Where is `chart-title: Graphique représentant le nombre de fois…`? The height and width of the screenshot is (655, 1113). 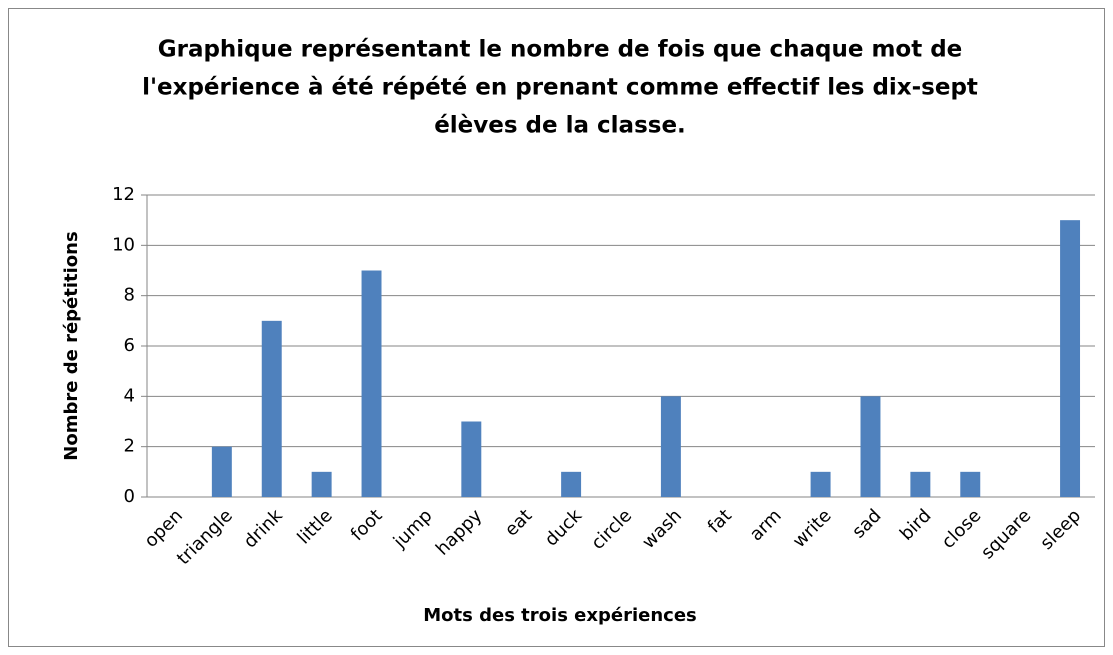
chart-title: Graphique représentant le nombre de fois… is located at coordinates (560, 50).